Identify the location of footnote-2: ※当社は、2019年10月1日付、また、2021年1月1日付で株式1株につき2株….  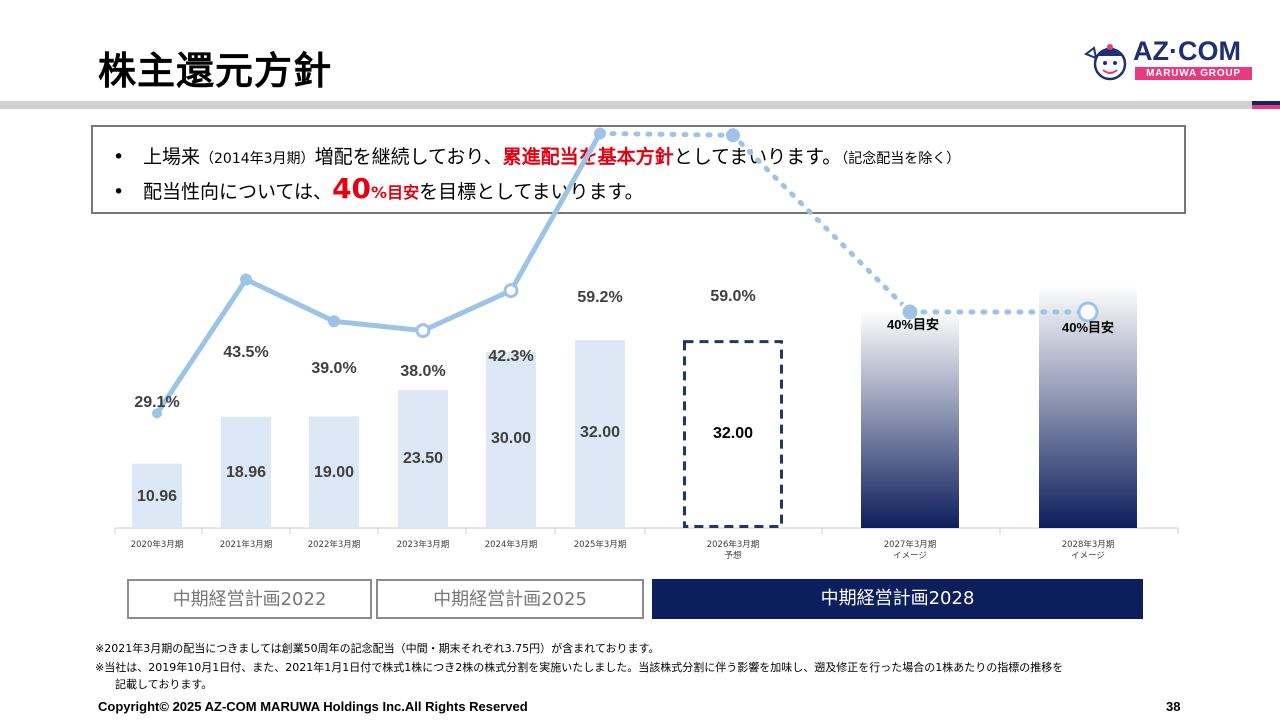
(579, 667).